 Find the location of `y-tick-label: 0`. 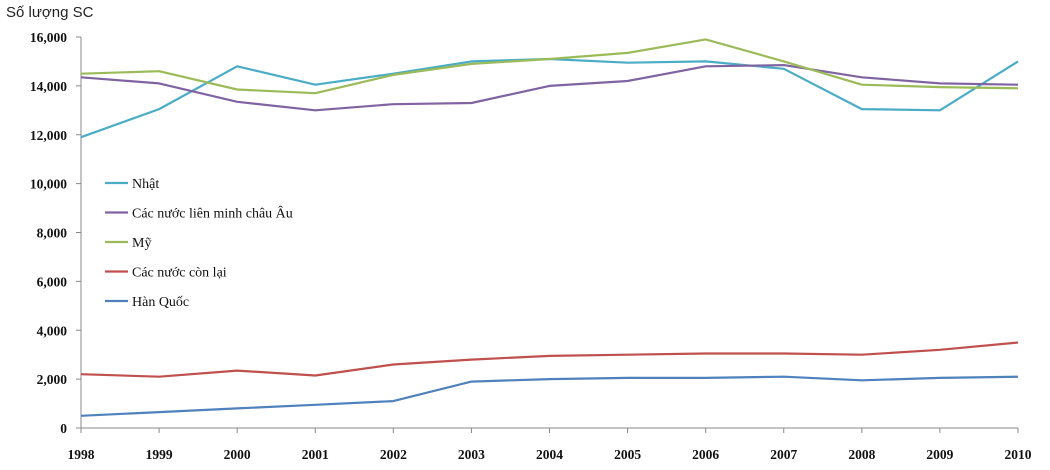

y-tick-label: 0 is located at coordinates (63, 428).